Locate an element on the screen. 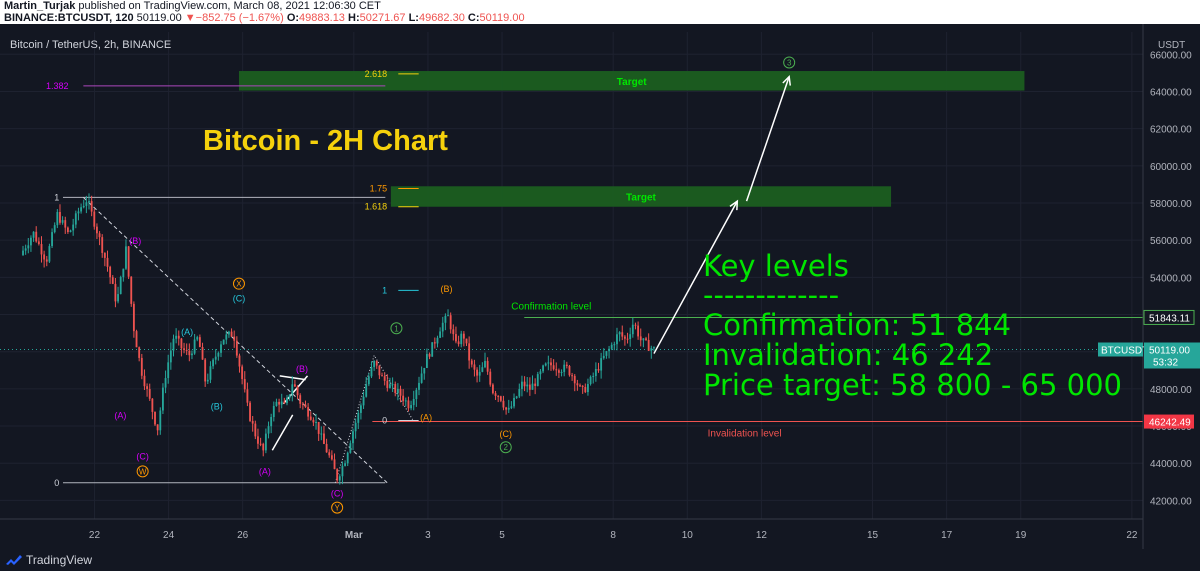  high-value: 50271.67 is located at coordinates (382, 18).